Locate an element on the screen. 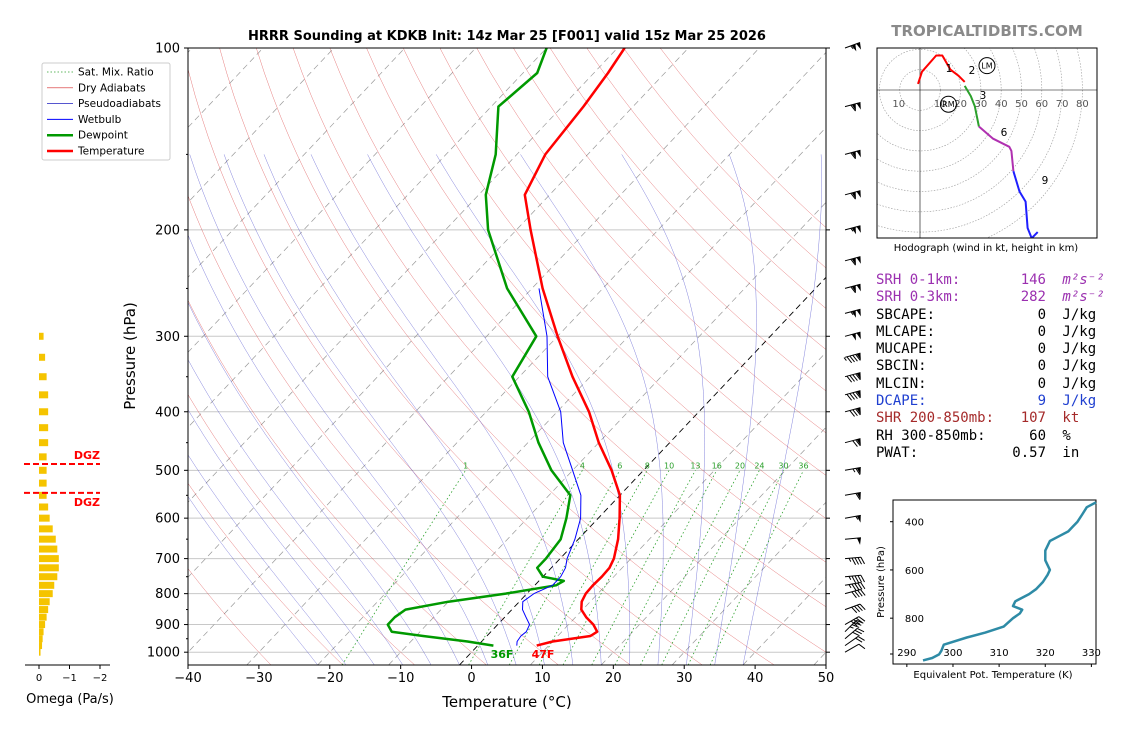  param-value: 60 is located at coordinates (1037, 435).